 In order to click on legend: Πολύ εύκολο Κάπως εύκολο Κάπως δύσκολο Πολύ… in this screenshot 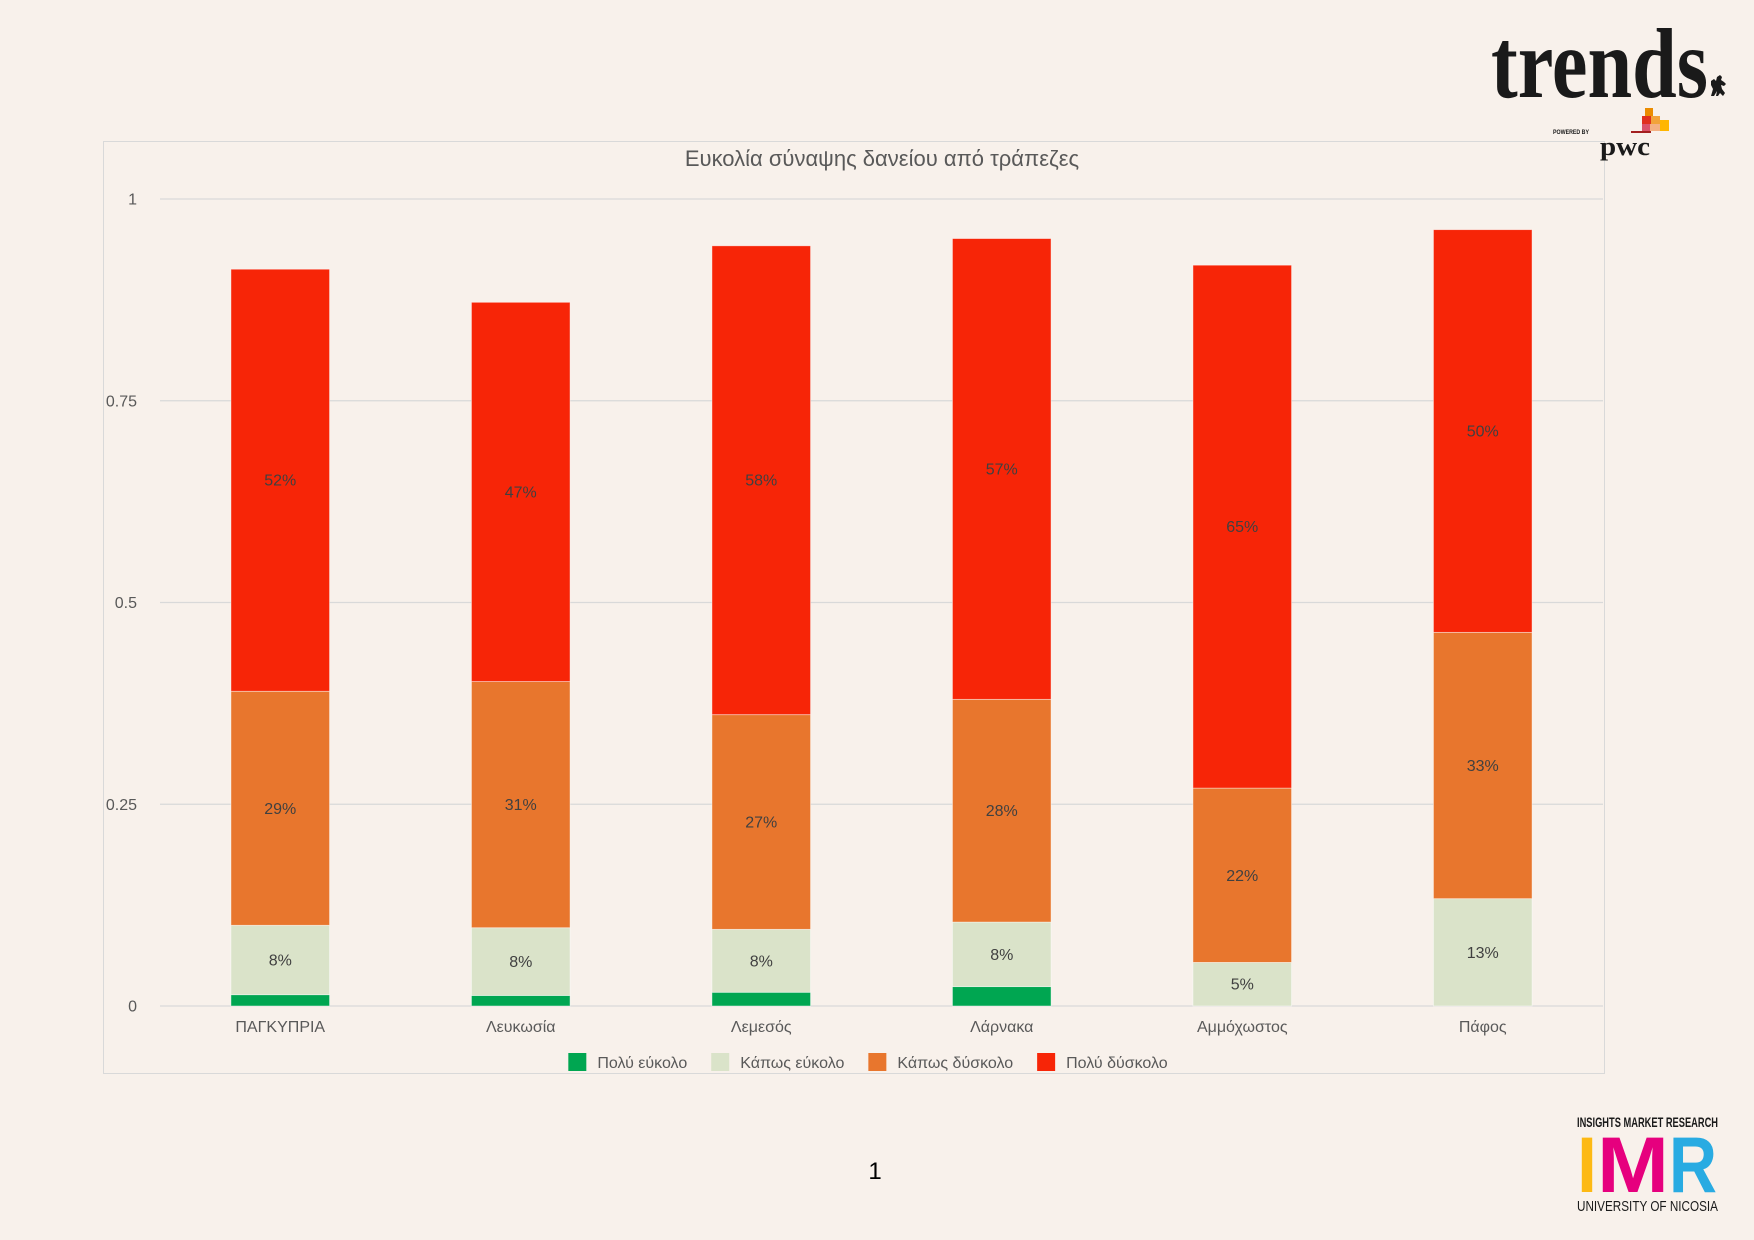, I will do `click(868, 1062)`.